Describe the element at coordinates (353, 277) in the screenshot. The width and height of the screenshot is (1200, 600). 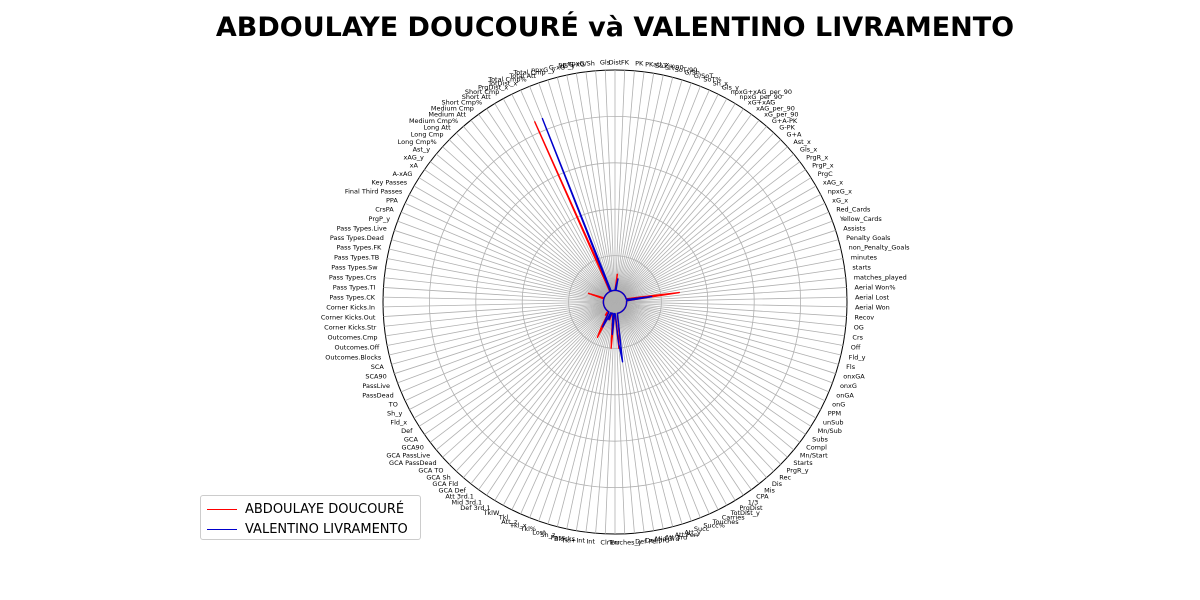
I see `category-label: Pass Types.Crs` at that location.